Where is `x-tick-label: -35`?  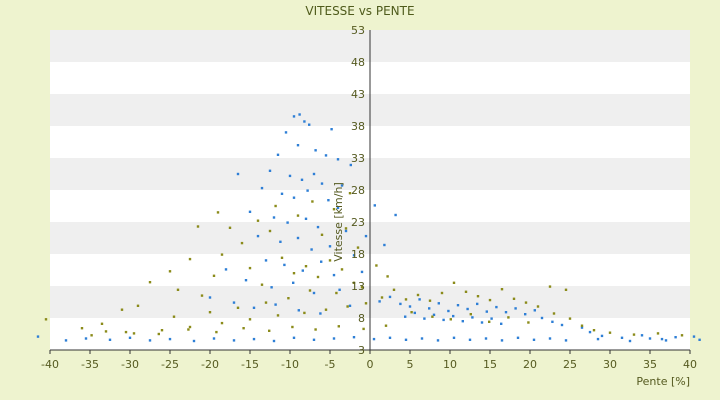
x-tick-label: -35 is located at coordinates (90, 364).